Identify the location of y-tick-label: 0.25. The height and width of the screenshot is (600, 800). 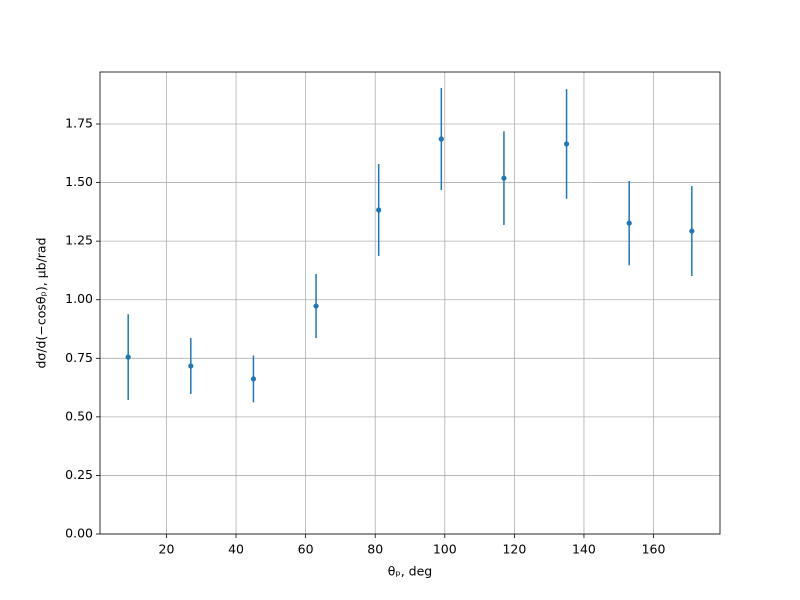
(79, 474).